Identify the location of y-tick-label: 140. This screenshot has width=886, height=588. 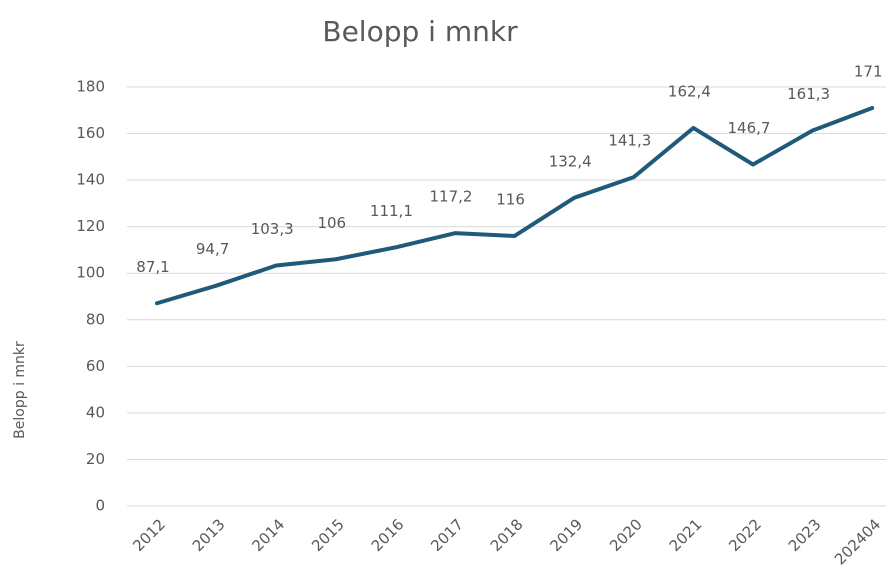
(90, 180).